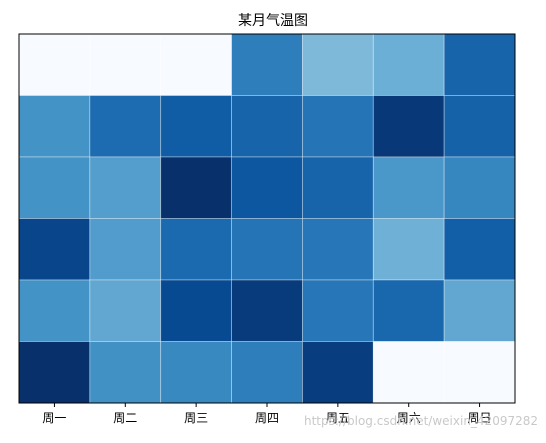 The height and width of the screenshot is (443, 546). I want to click on heatmap-cell-r0-c1, so click(125, 64).